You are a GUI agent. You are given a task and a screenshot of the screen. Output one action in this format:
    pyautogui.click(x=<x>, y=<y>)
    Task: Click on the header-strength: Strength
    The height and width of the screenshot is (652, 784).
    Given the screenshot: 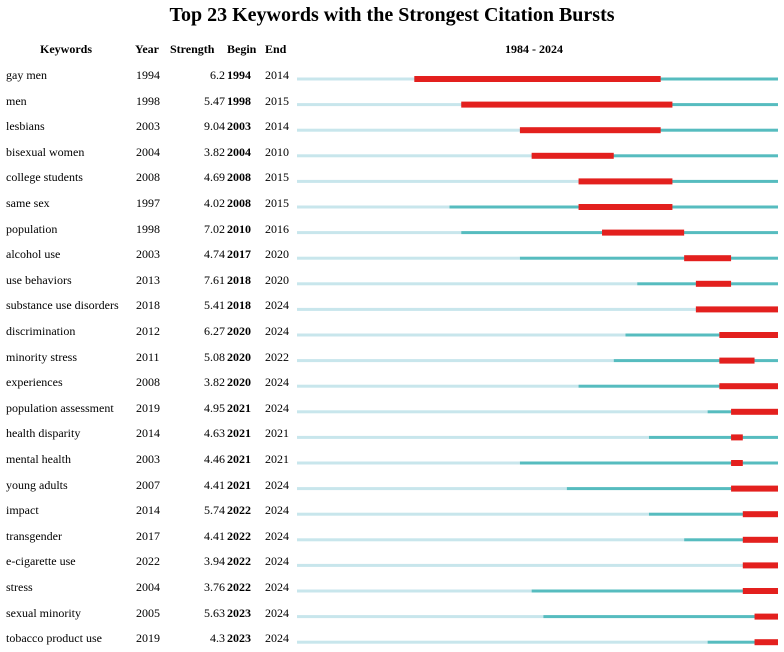 What is the action you would take?
    pyautogui.click(x=192, y=49)
    